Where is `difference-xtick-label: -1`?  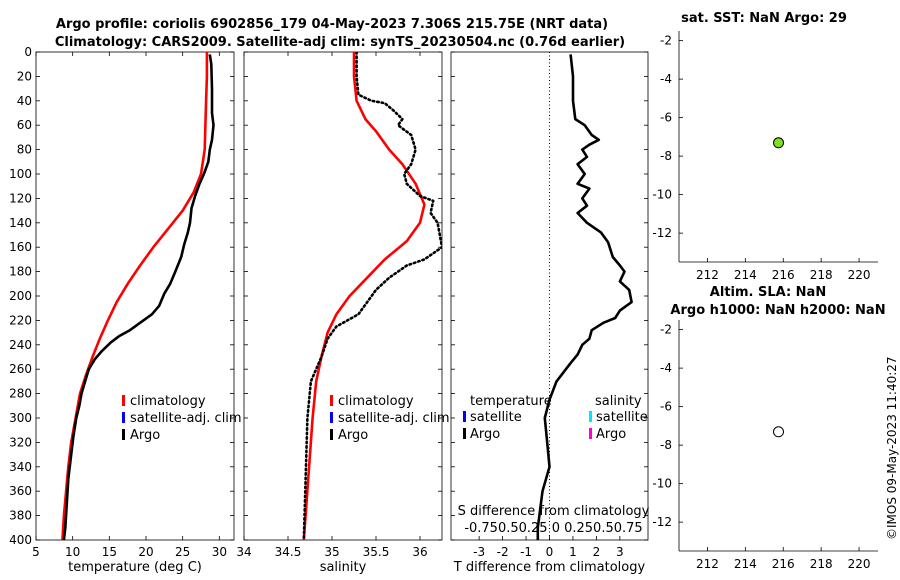 difference-xtick-label: -1 is located at coordinates (526, 552).